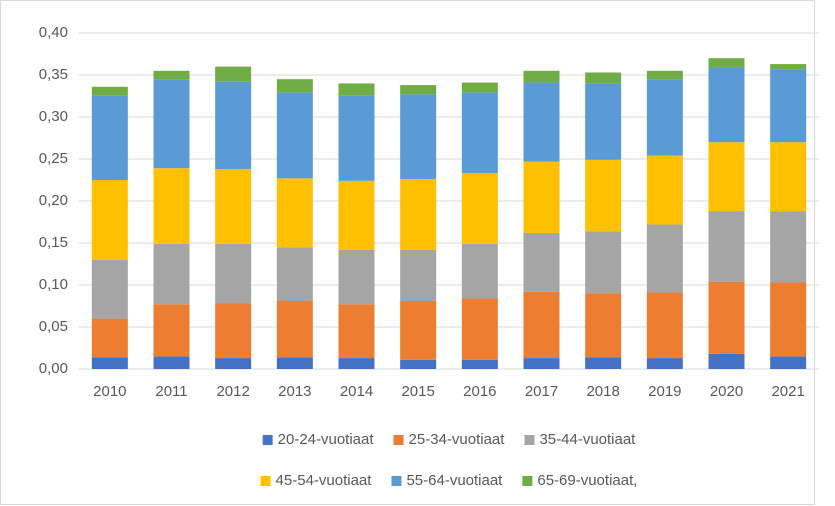 The height and width of the screenshot is (506, 835). Describe the element at coordinates (53, 326) in the screenshot. I see `y-tick-label: 0,05` at that location.